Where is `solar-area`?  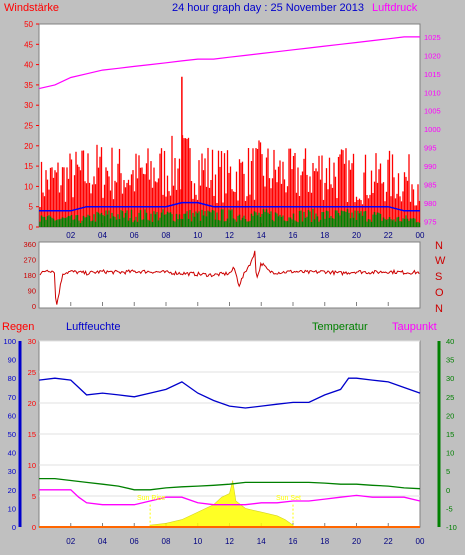 solar-area is located at coordinates (221, 504).